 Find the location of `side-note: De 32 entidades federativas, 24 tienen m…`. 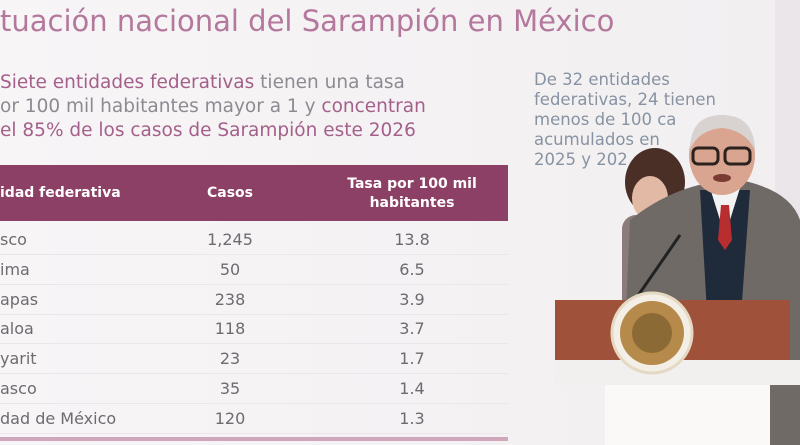

side-note: De 32 entidades federativas, 24 tienen m… is located at coordinates (625, 120).